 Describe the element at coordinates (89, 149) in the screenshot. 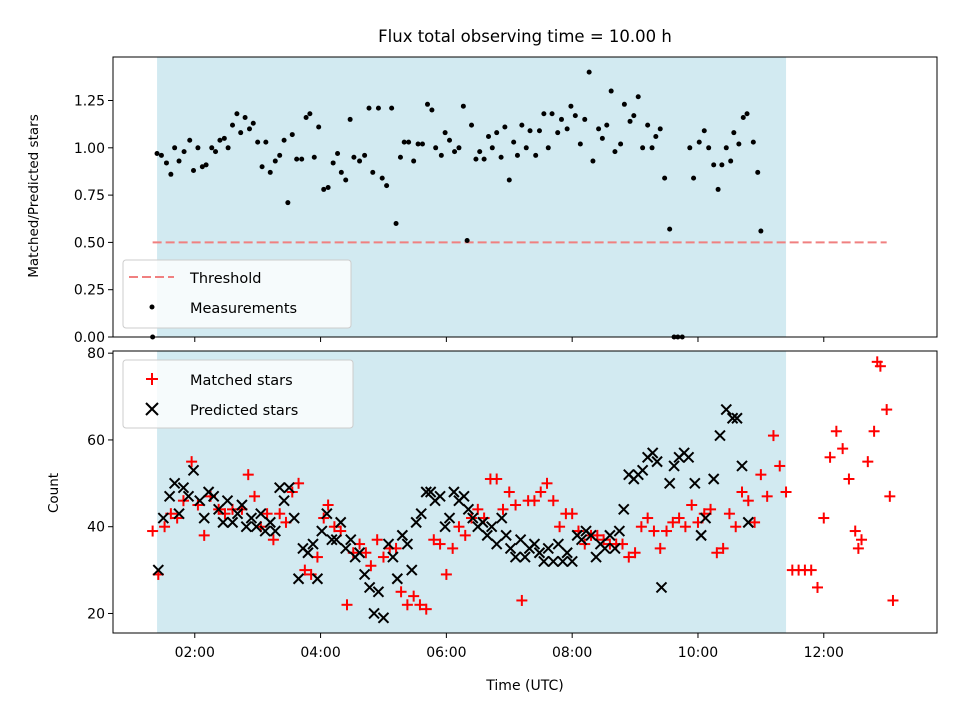

I see `y-tick-label: 1.00` at that location.